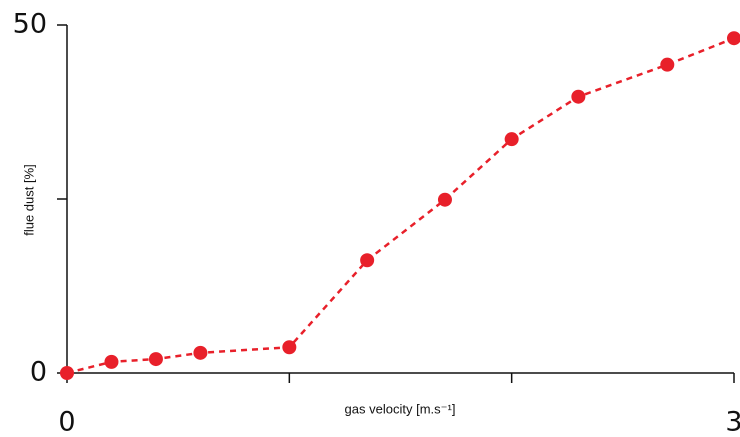  What do you see at coordinates (66, 422) in the screenshot?
I see `x-tick-label: 0` at bounding box center [66, 422].